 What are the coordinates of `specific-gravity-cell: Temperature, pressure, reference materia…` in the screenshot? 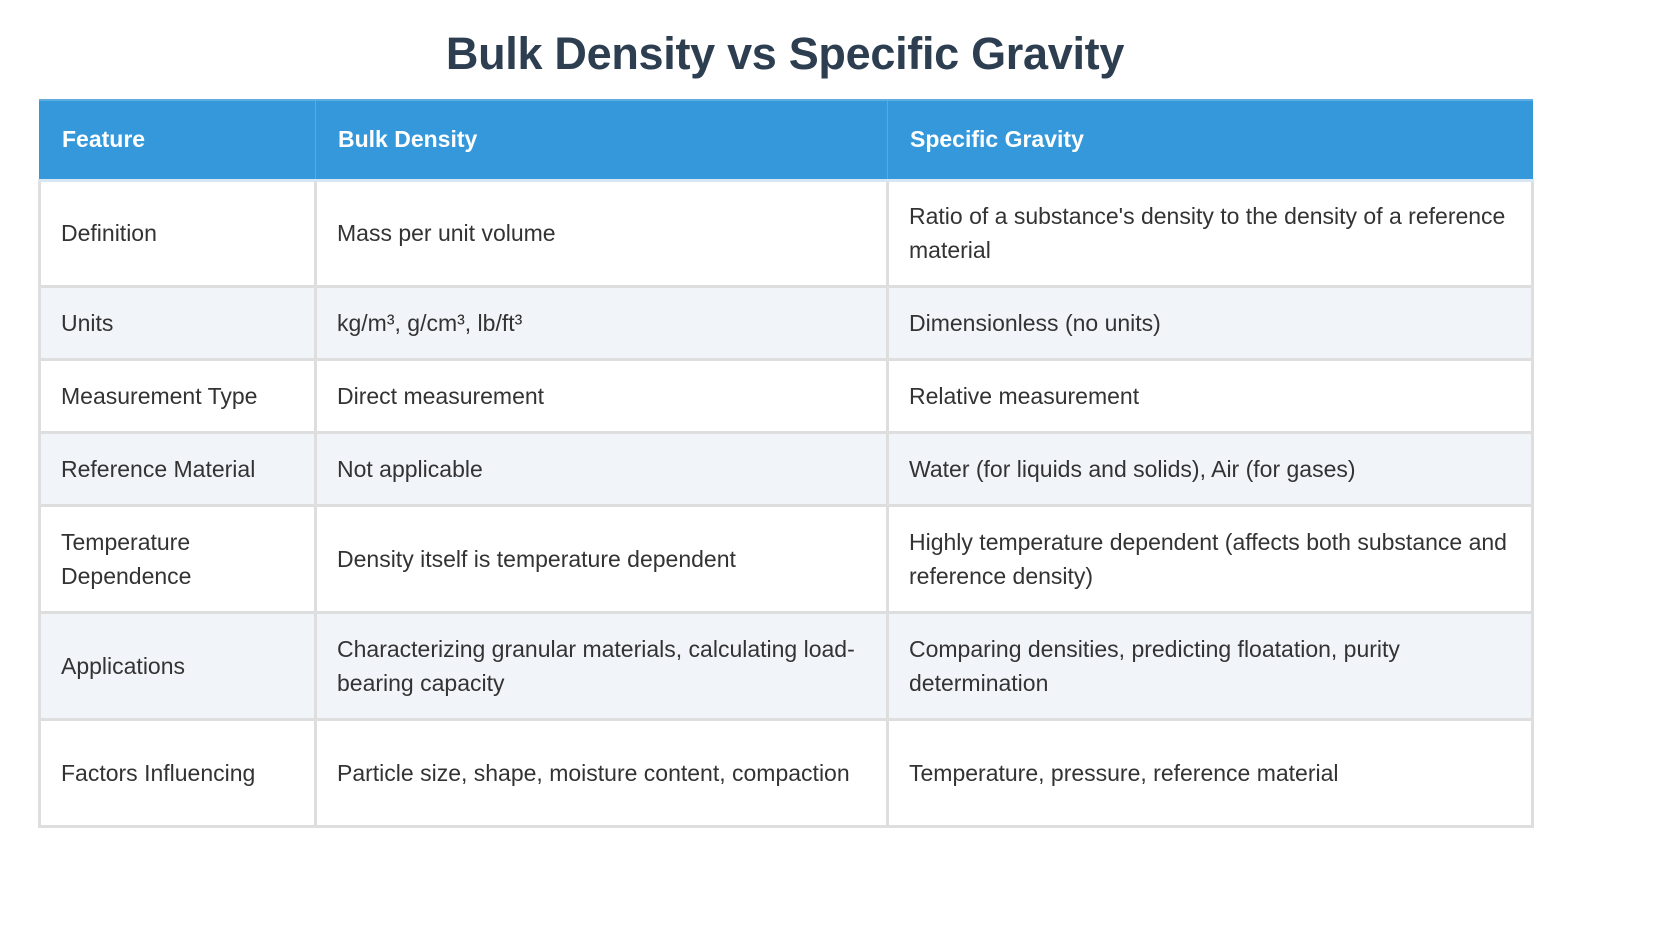 It's located at (1210, 773).